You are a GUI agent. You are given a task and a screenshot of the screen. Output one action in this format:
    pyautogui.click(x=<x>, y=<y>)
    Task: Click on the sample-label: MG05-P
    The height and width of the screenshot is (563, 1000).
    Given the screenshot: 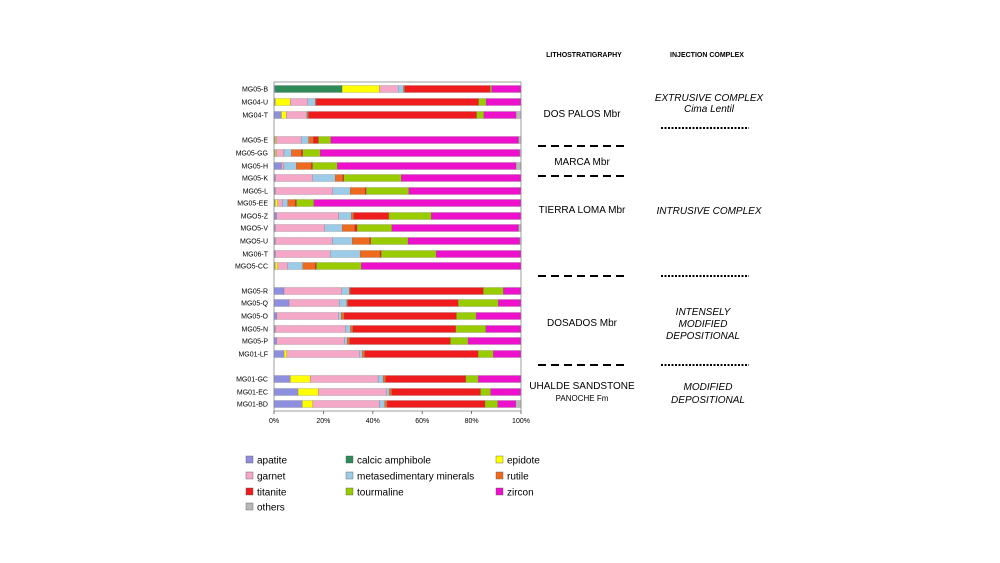 What is the action you would take?
    pyautogui.click(x=255, y=342)
    